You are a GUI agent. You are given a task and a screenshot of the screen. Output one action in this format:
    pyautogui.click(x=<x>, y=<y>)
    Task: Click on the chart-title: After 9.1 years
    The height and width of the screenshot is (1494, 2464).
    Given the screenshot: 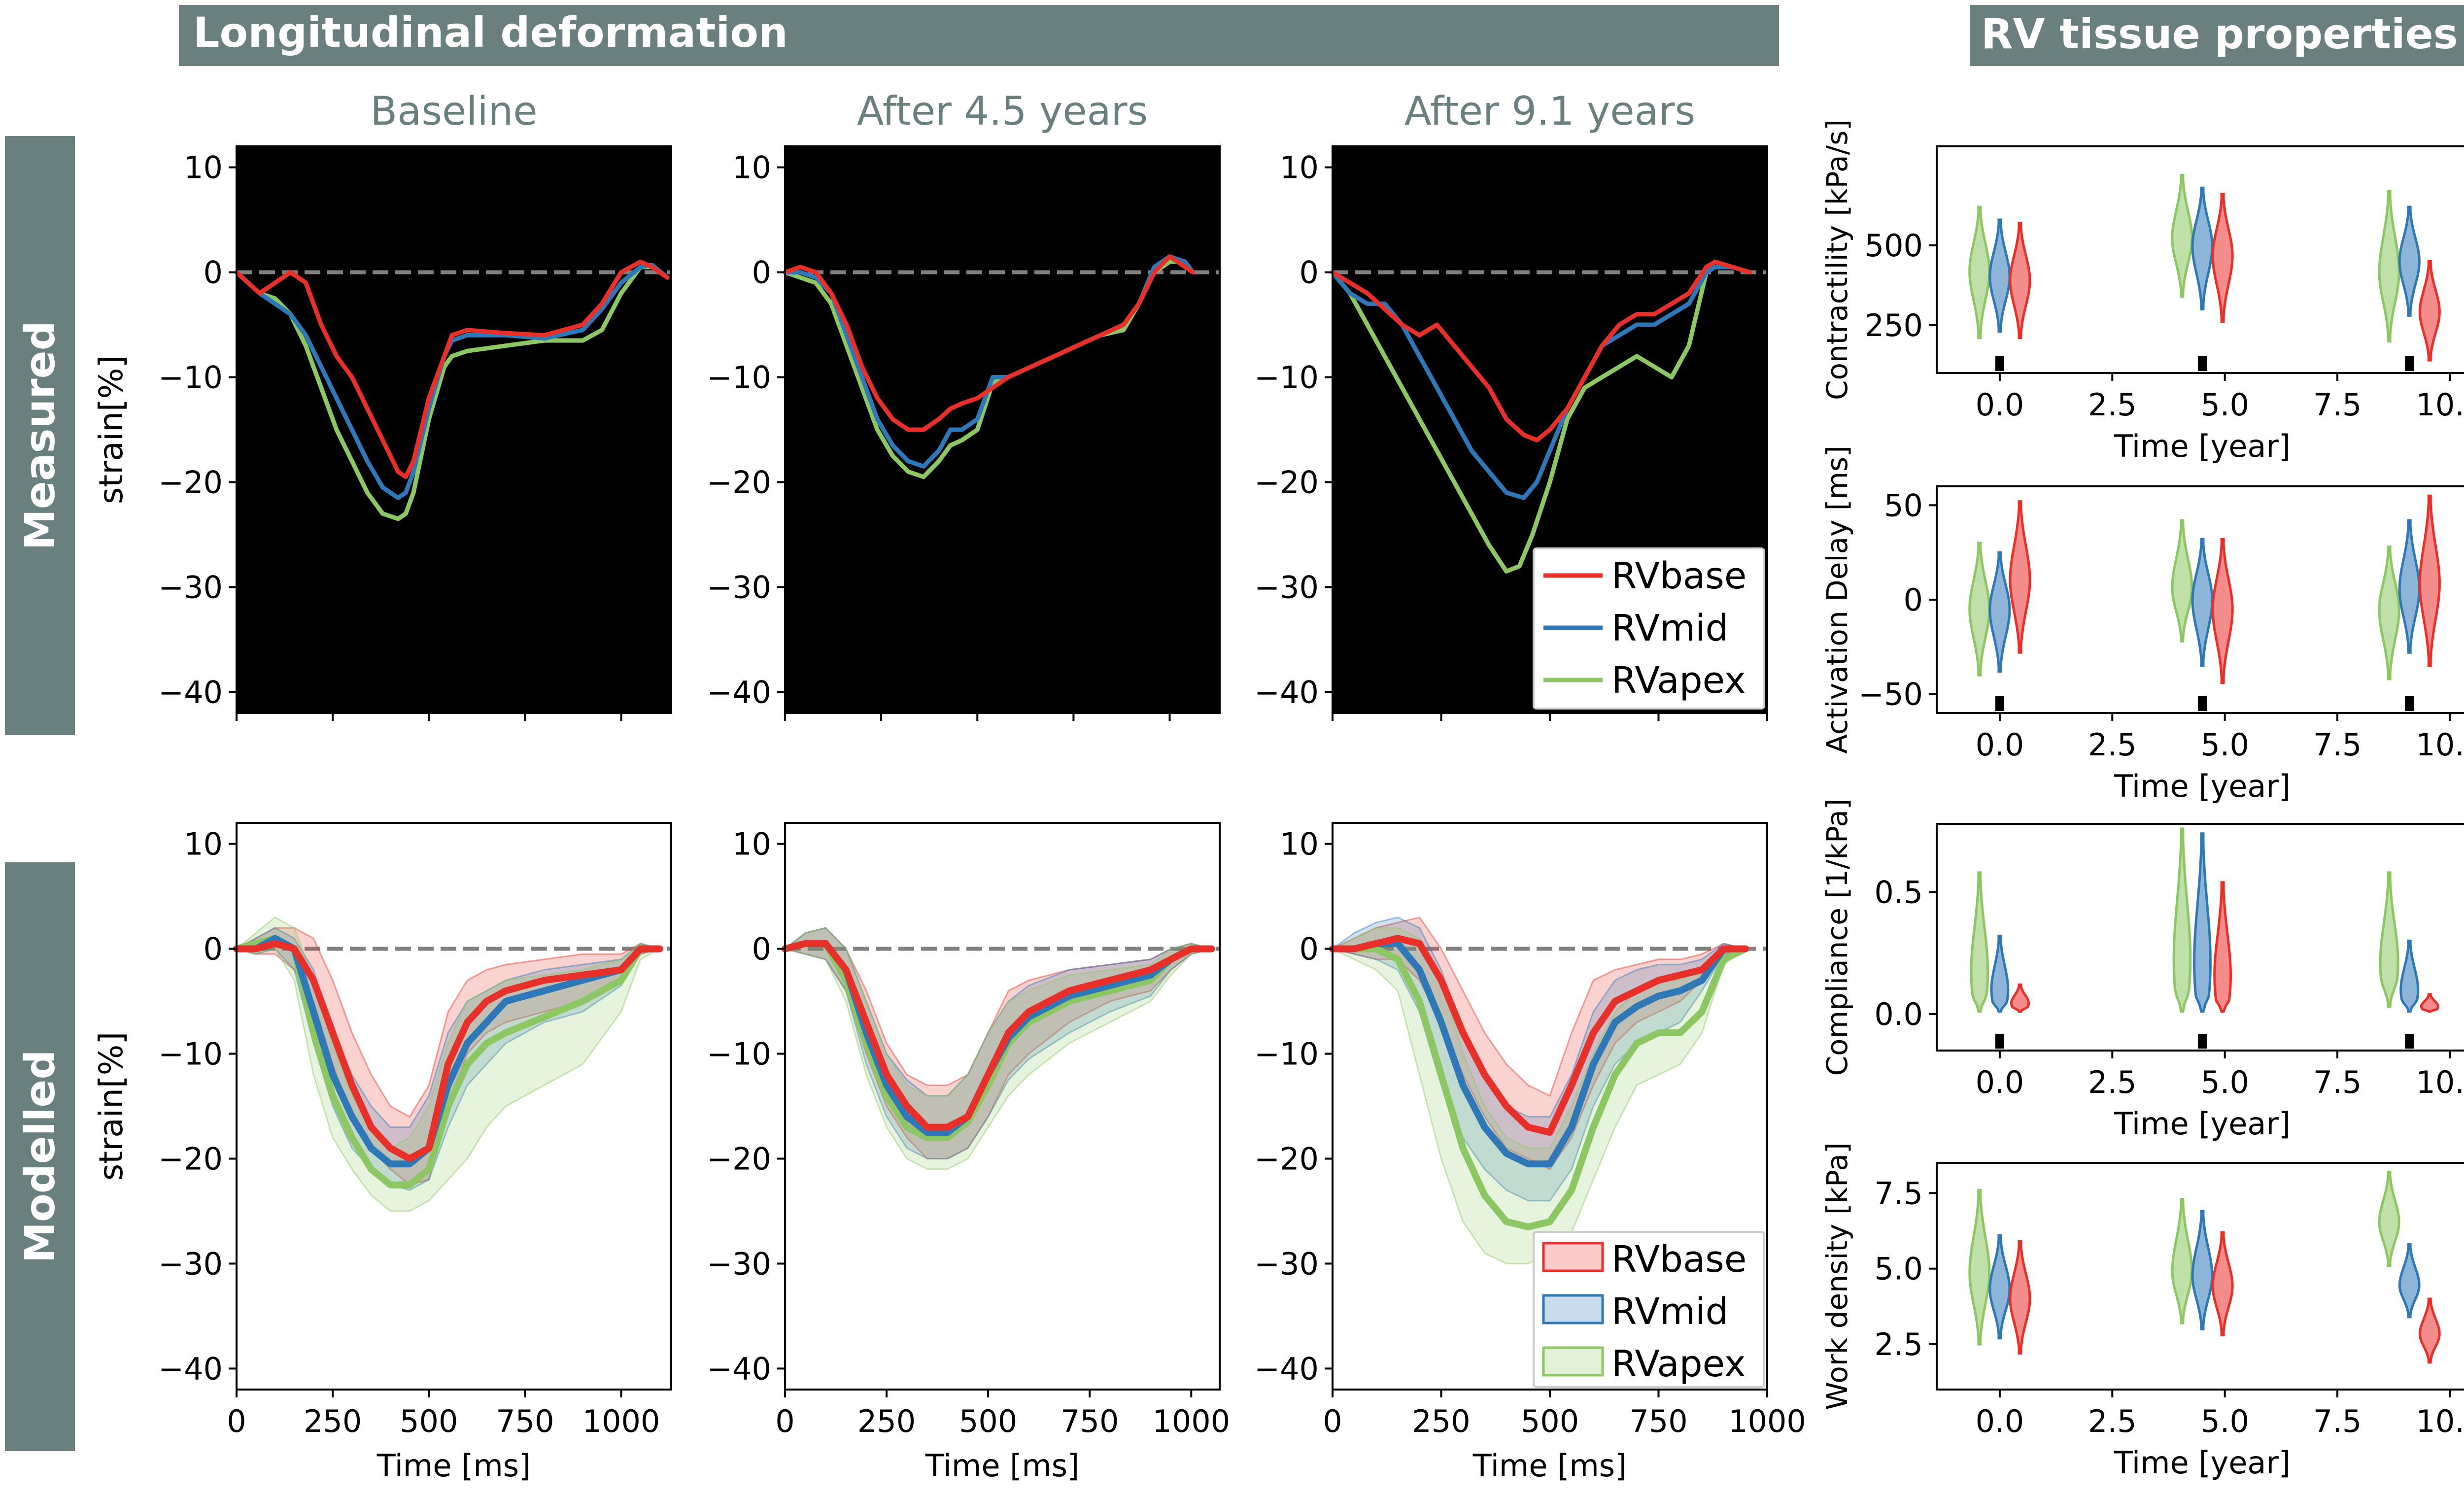 What is the action you would take?
    pyautogui.click(x=1549, y=111)
    